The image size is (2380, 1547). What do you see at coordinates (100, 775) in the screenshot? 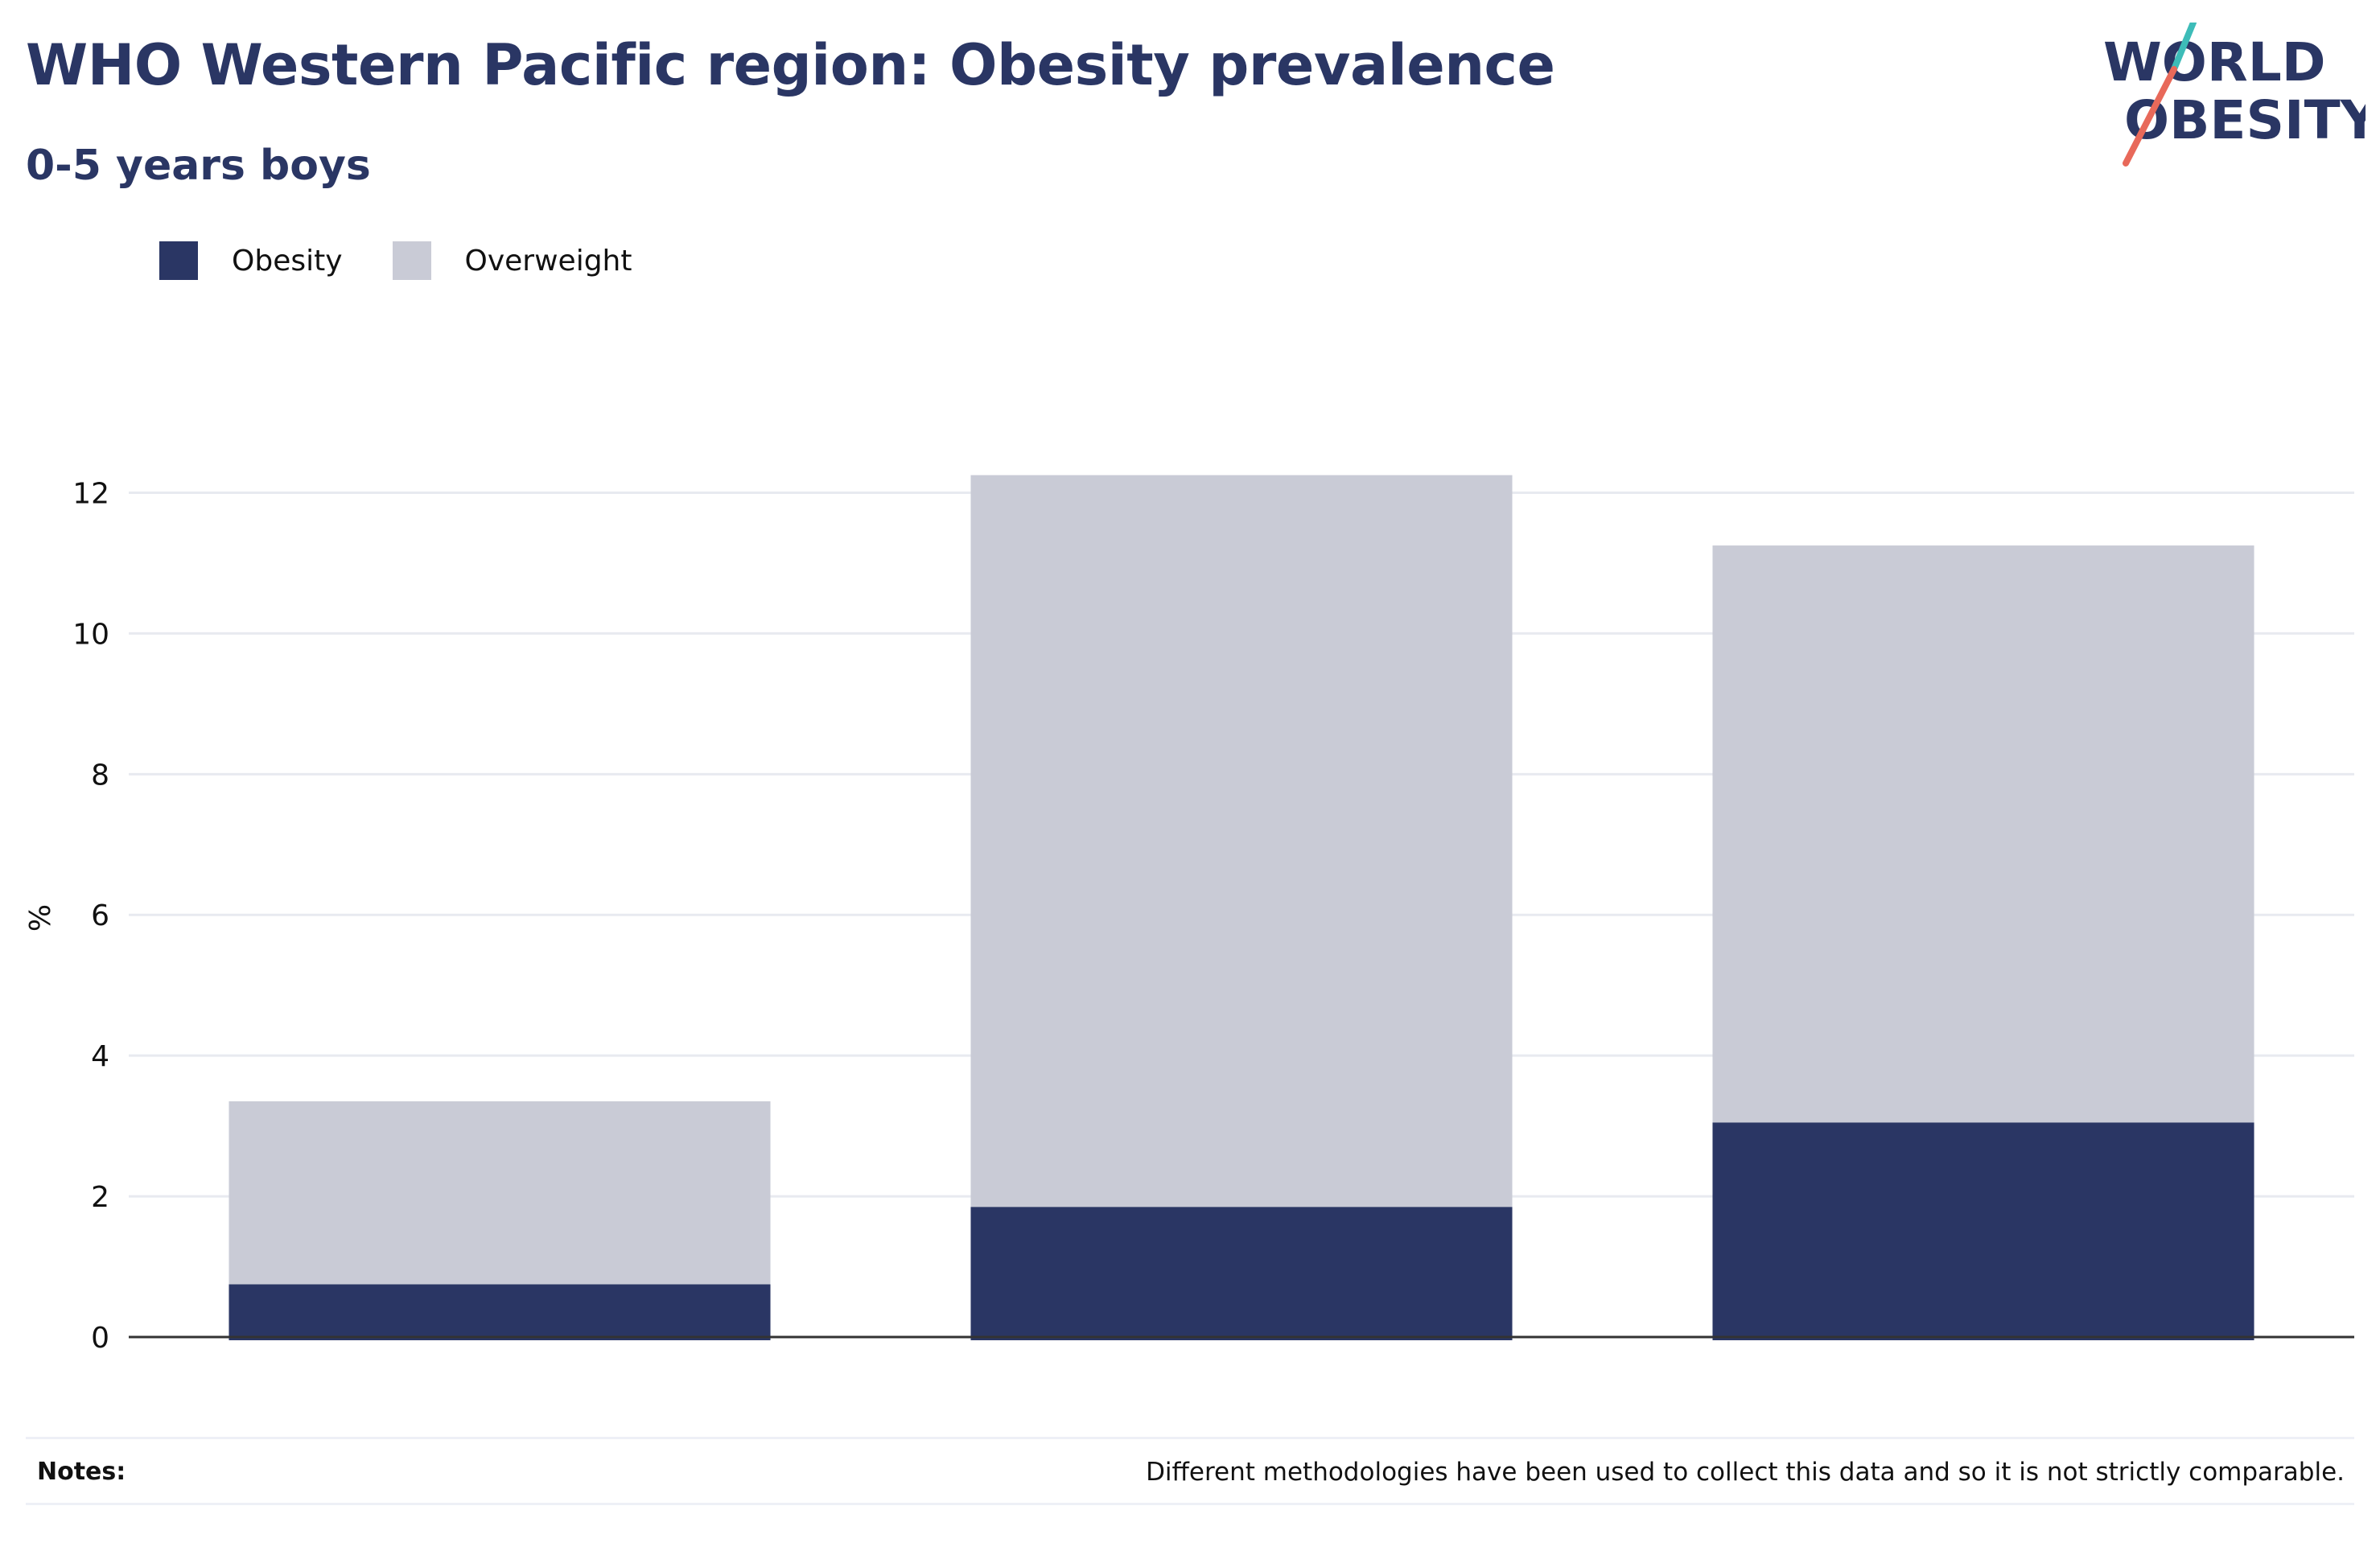
I see `y-tick-label: 8` at bounding box center [100, 775].